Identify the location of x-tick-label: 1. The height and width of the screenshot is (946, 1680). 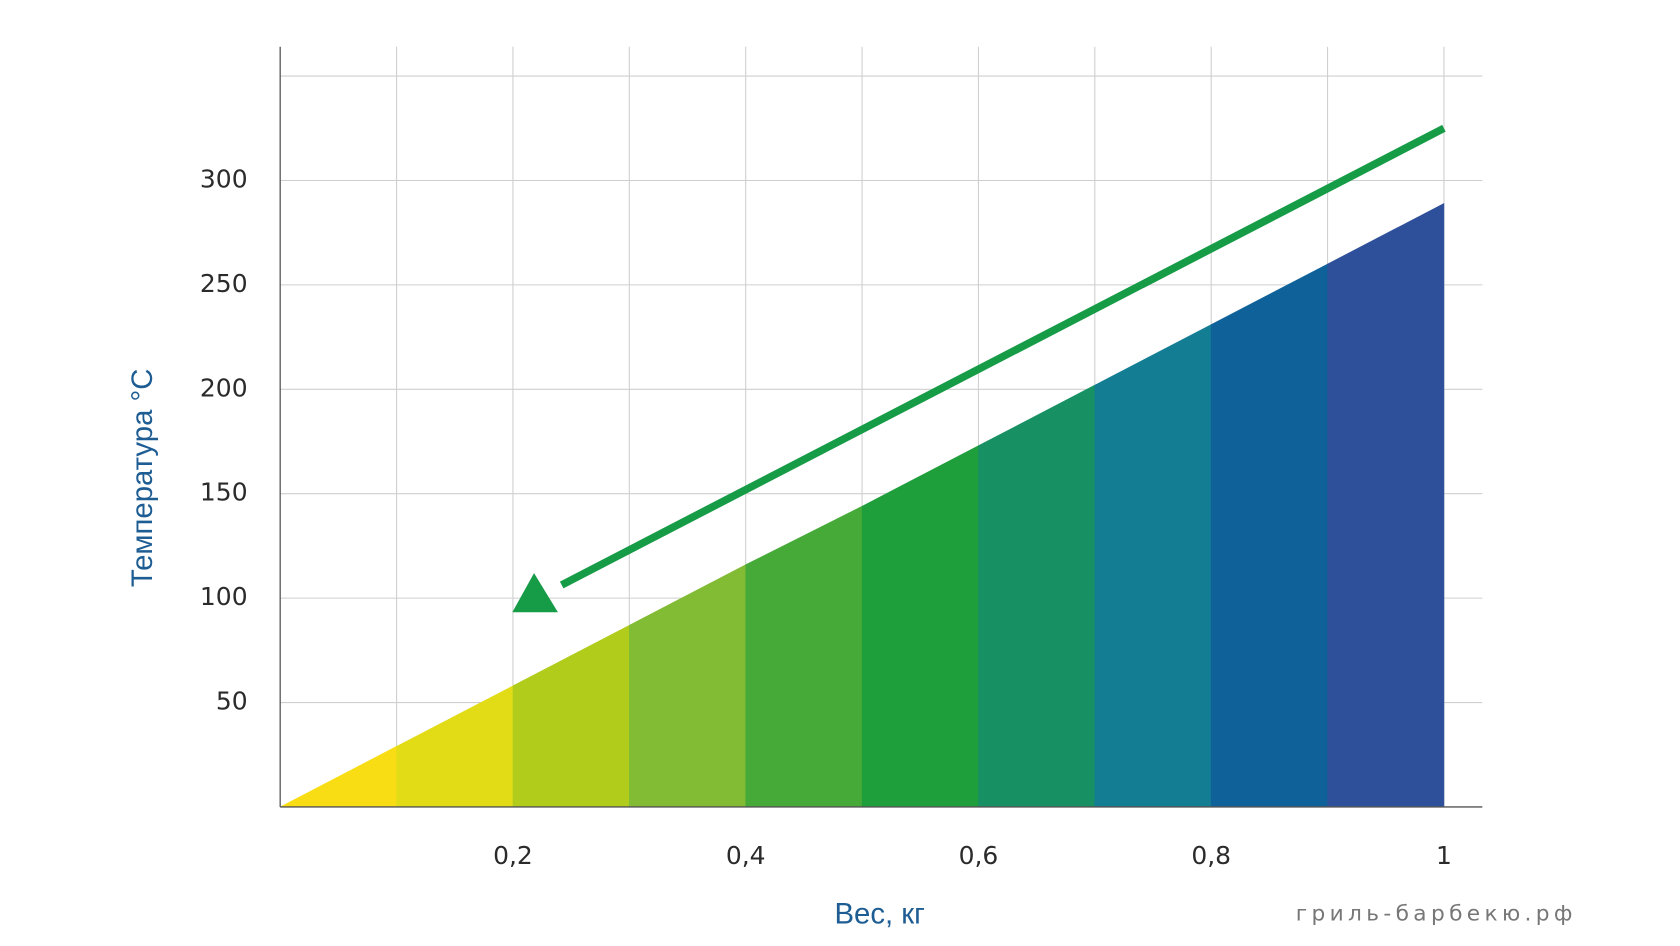
(1444, 855).